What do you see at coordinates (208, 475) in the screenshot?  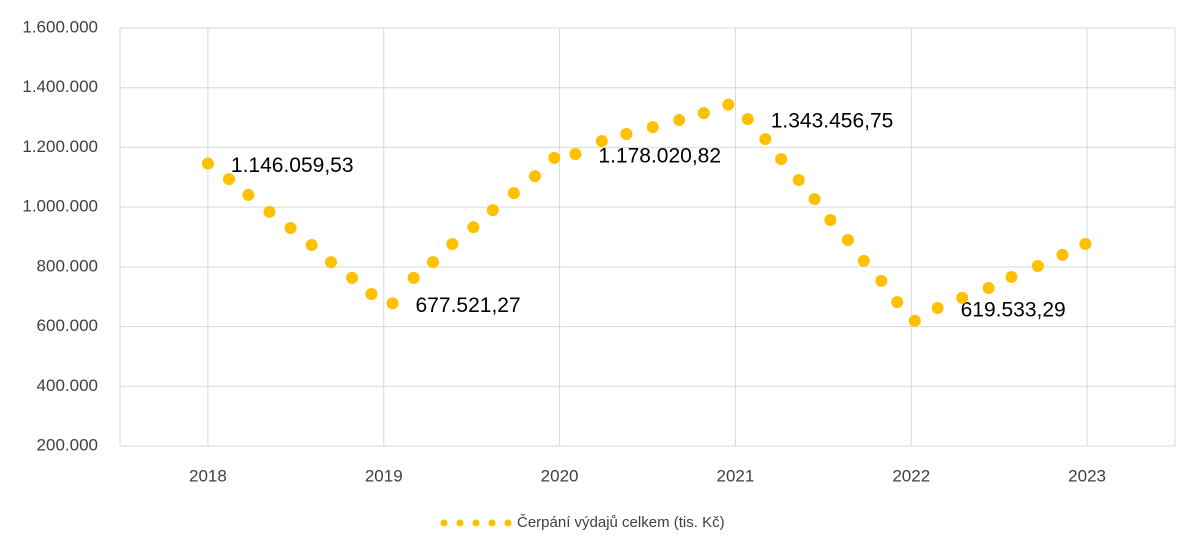 I see `x-tick-label: 2018` at bounding box center [208, 475].